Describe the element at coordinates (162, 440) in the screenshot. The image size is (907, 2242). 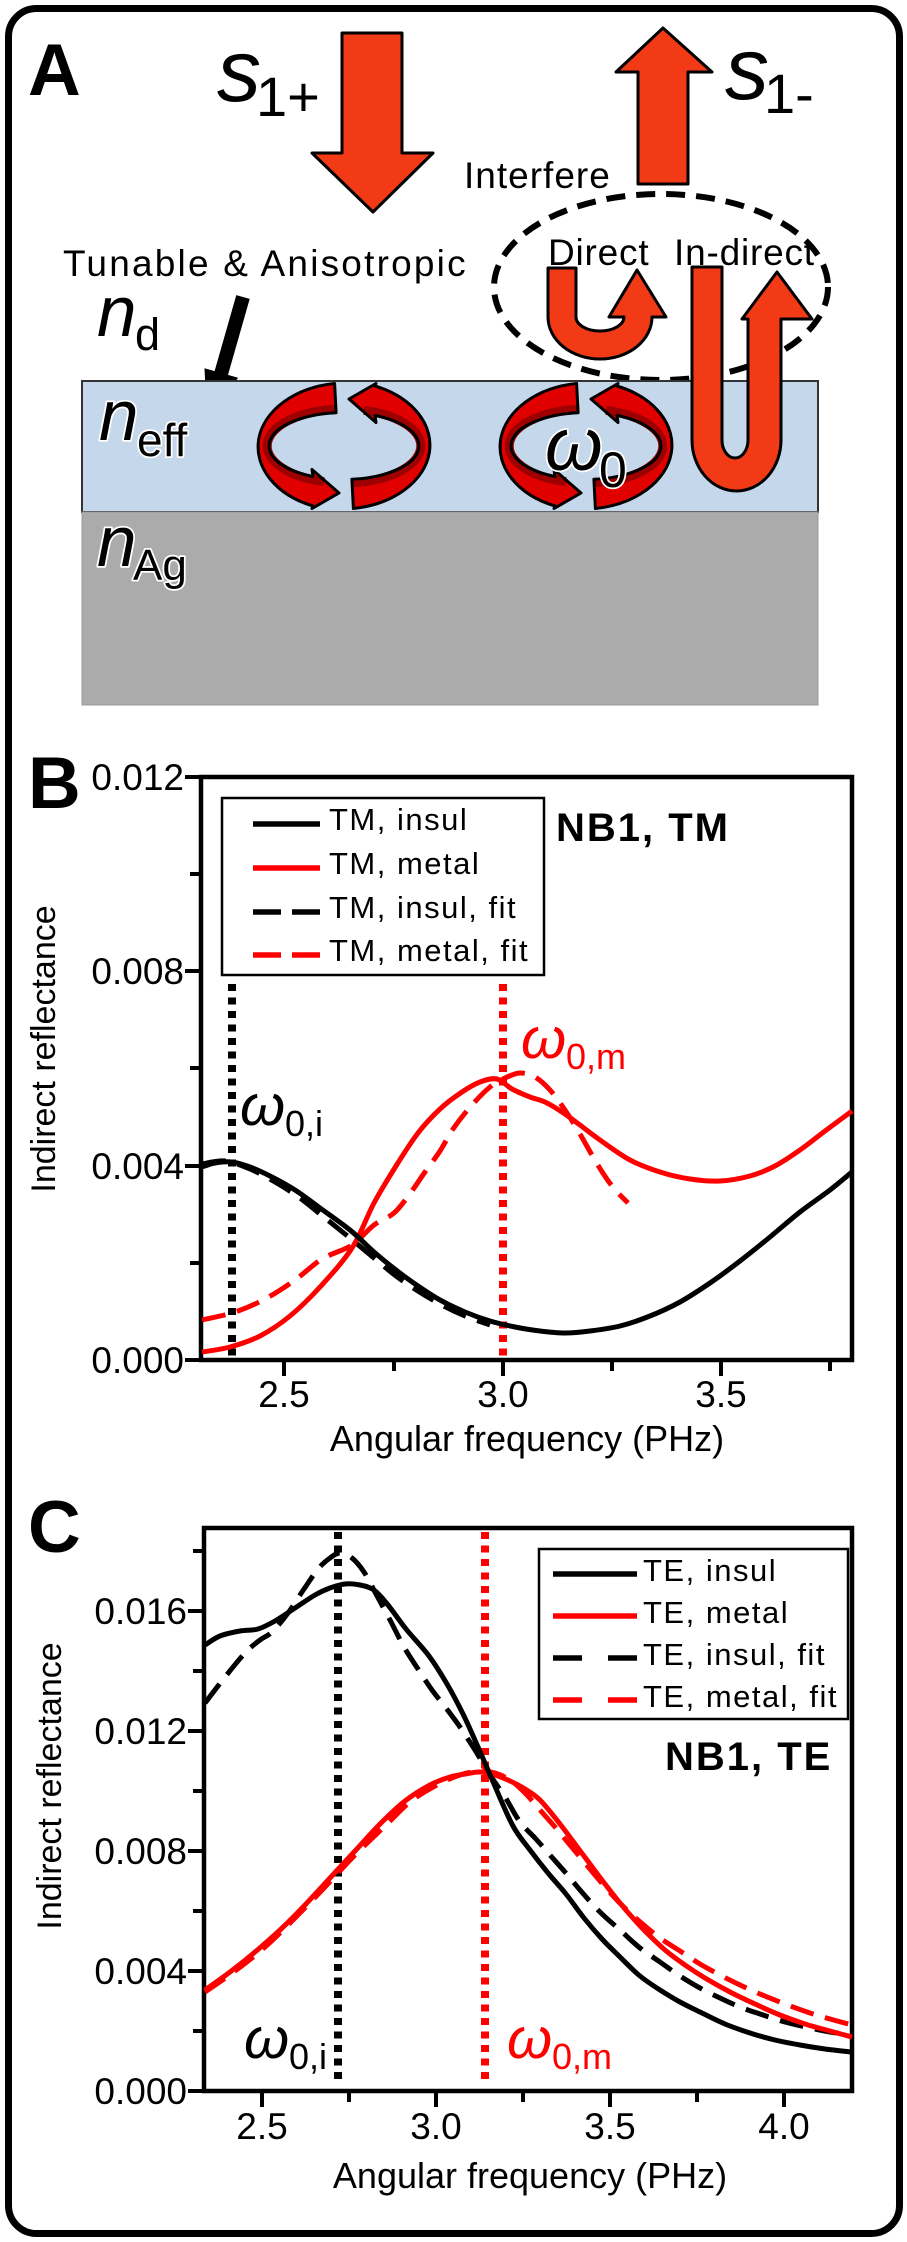
I see `svg-text: eff` at that location.